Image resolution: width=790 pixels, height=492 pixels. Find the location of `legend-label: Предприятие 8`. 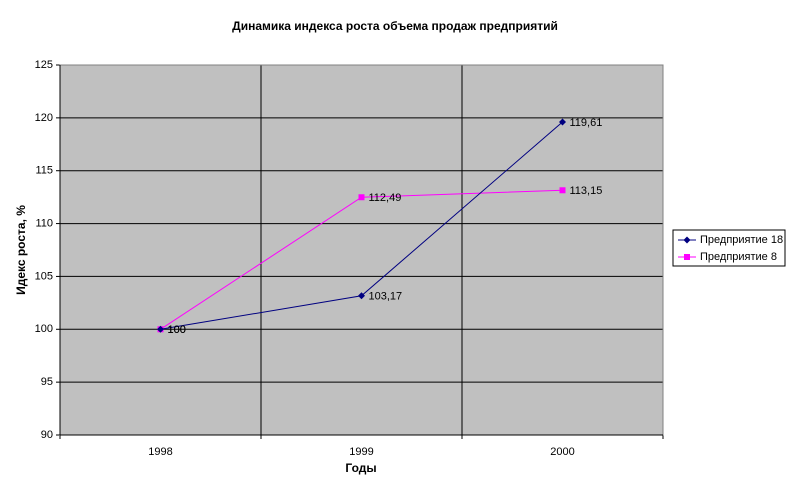

legend-label: Предприятие 8 is located at coordinates (738, 257).